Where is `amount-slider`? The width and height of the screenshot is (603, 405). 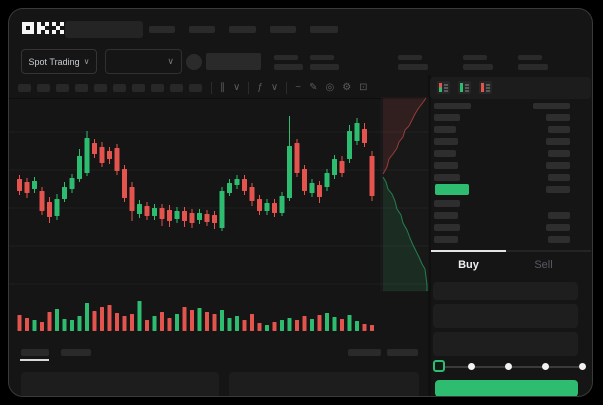
amount-slider is located at coordinates (512, 367).